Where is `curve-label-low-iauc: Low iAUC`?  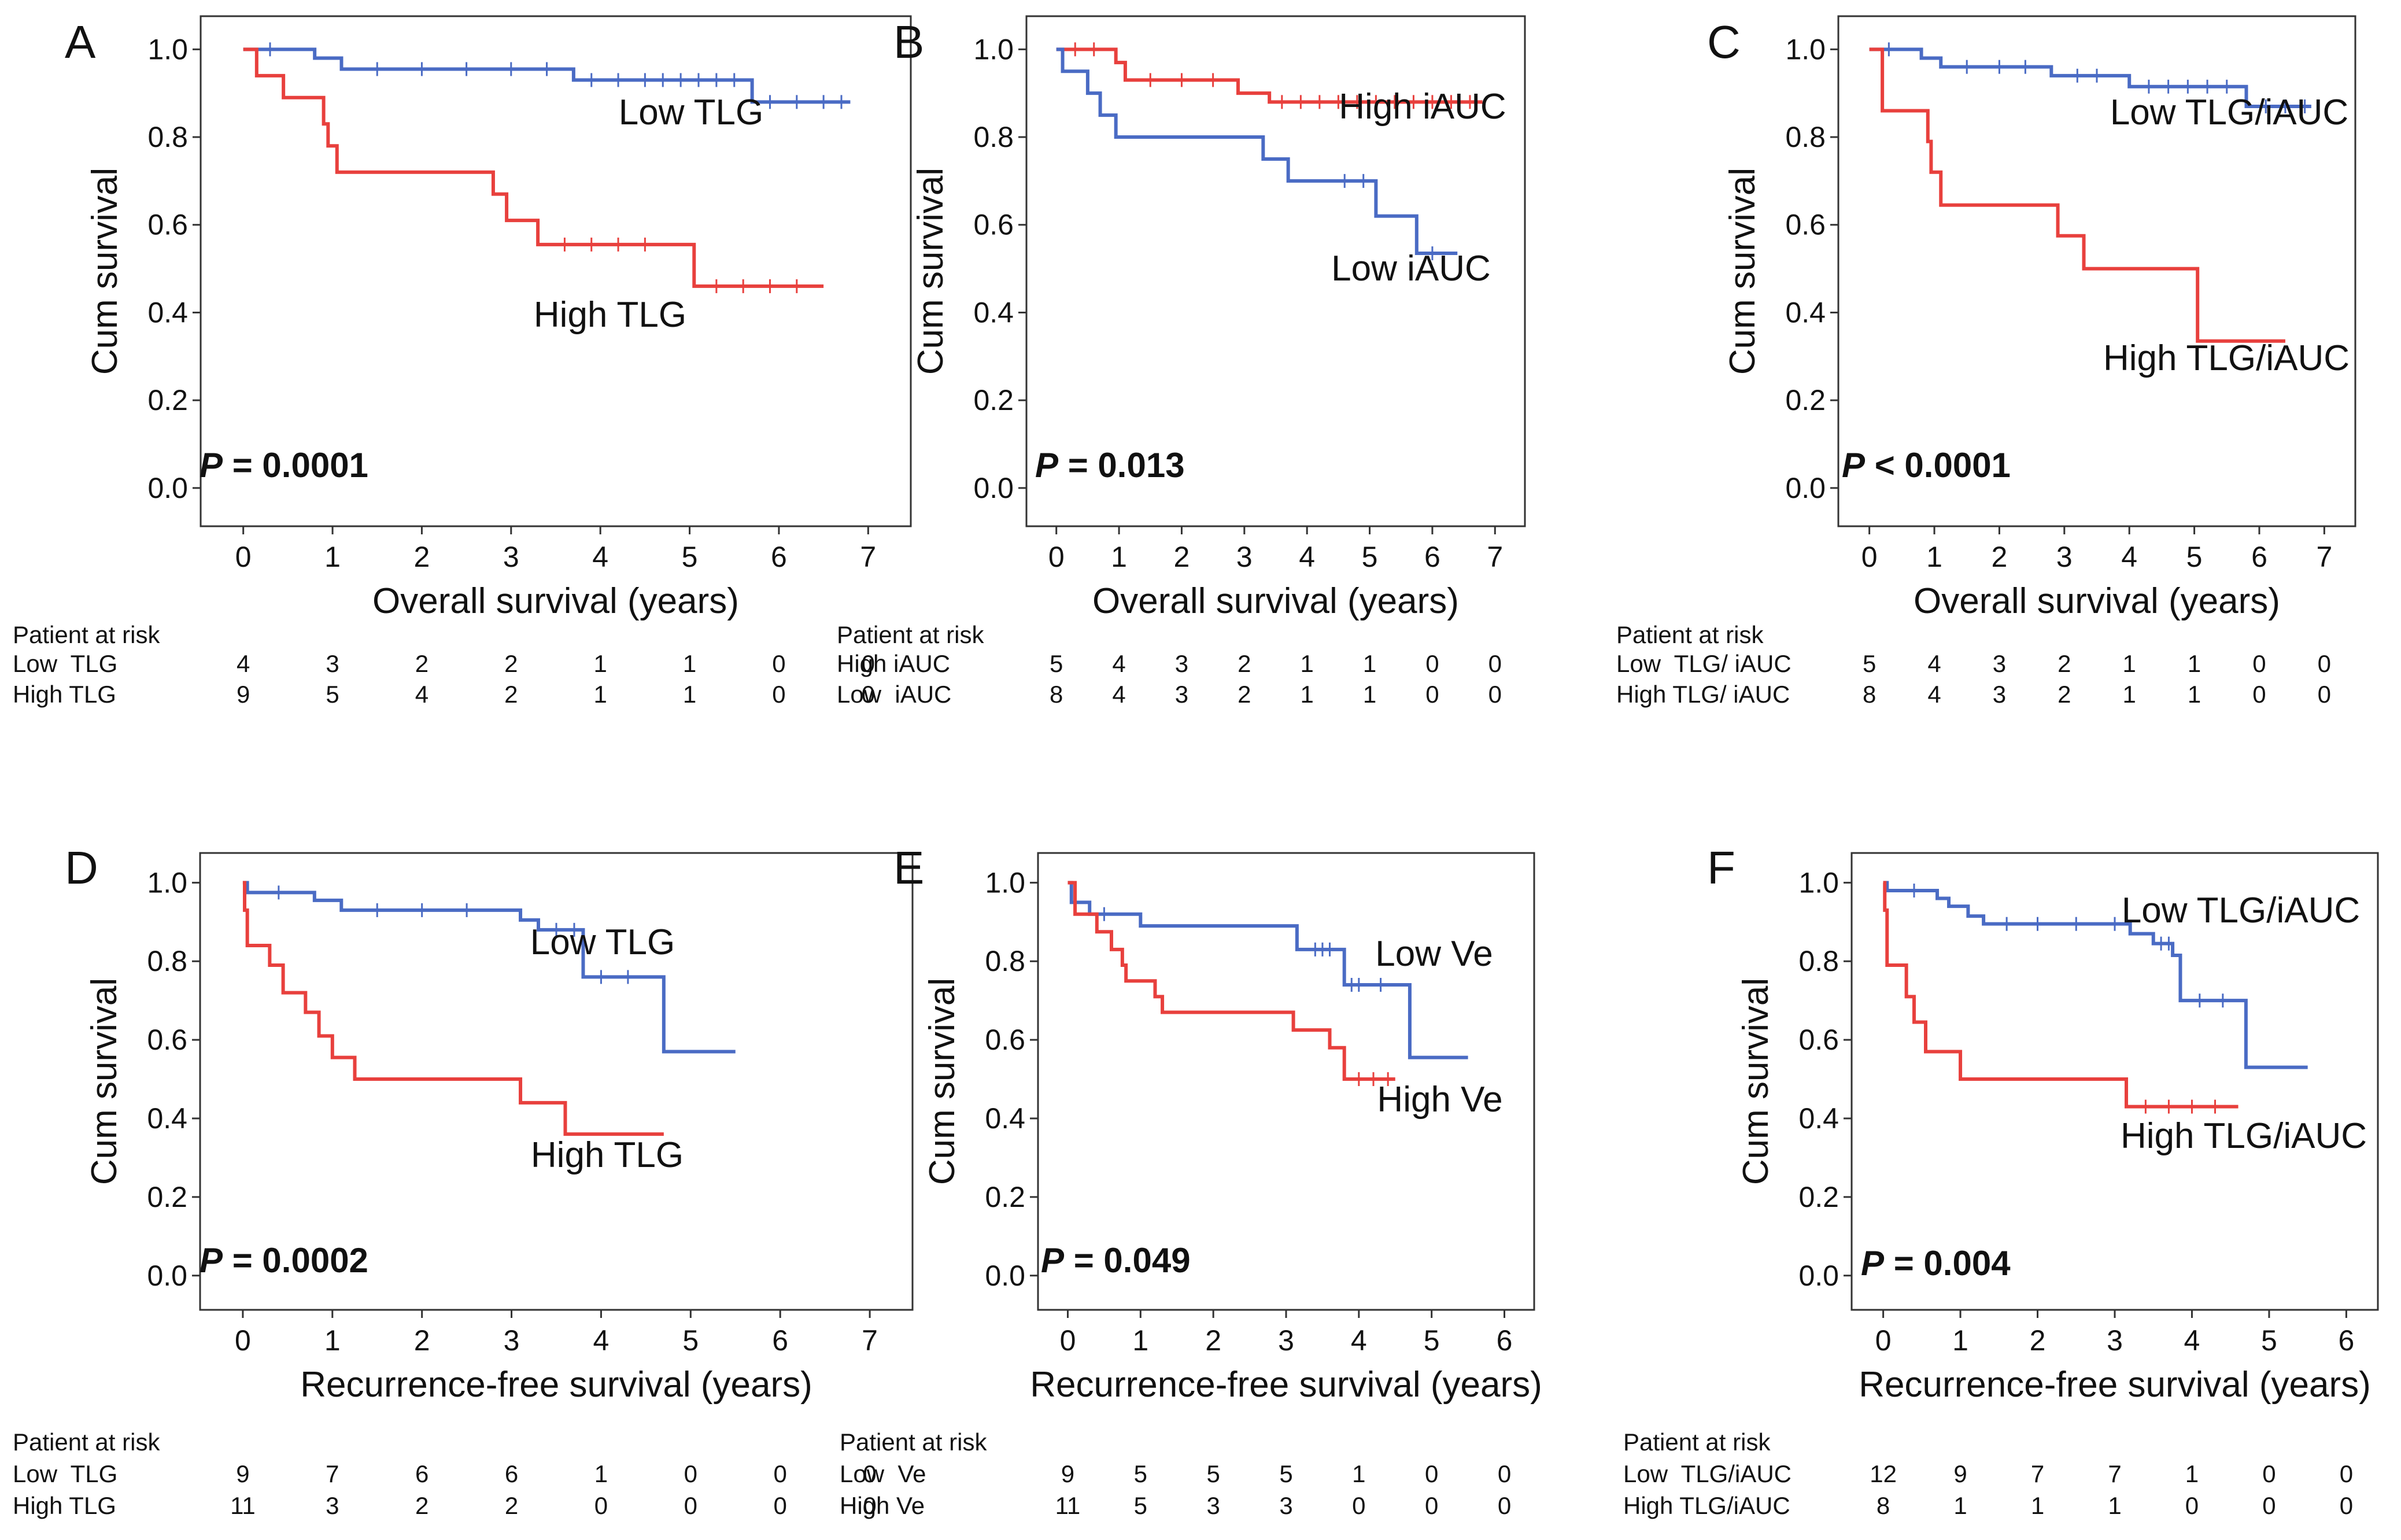 curve-label-low-iauc: Low iAUC is located at coordinates (1411, 269).